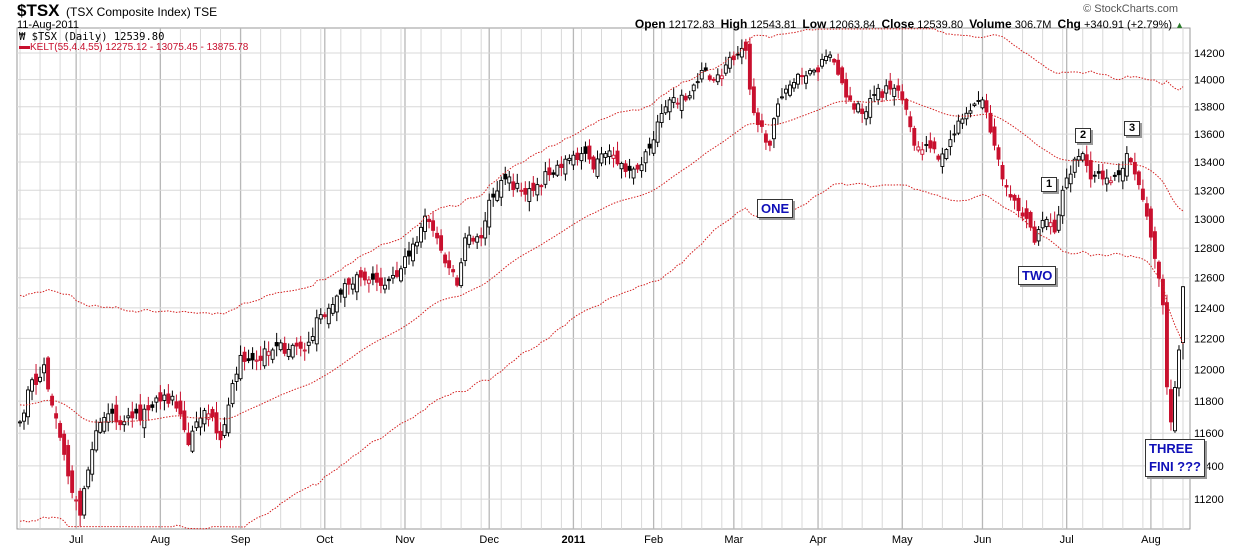 The width and height of the screenshot is (1240, 546). What do you see at coordinates (1209, 191) in the screenshot?
I see `y-tick-label: 13200` at bounding box center [1209, 191].